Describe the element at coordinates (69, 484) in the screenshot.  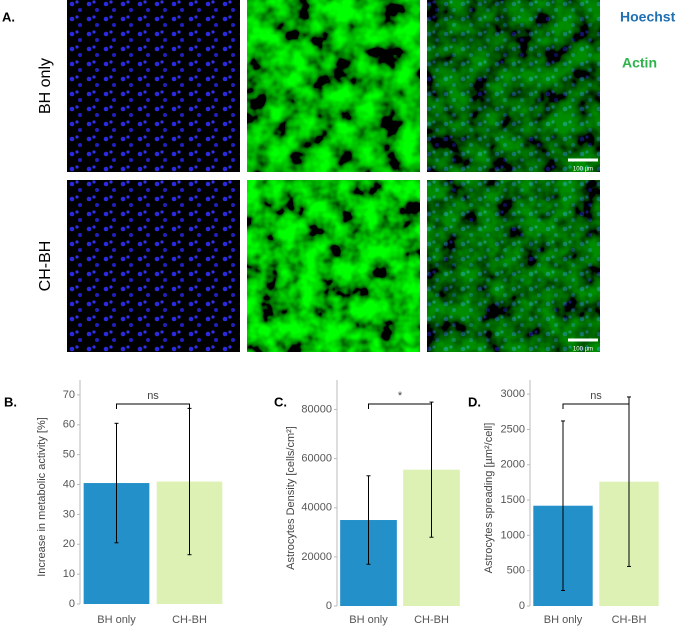
I see `y-tick-label: 40` at that location.